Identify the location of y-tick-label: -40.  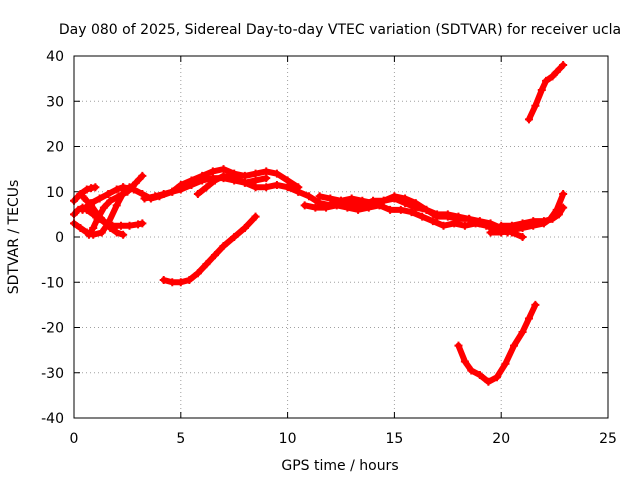
(52, 419).